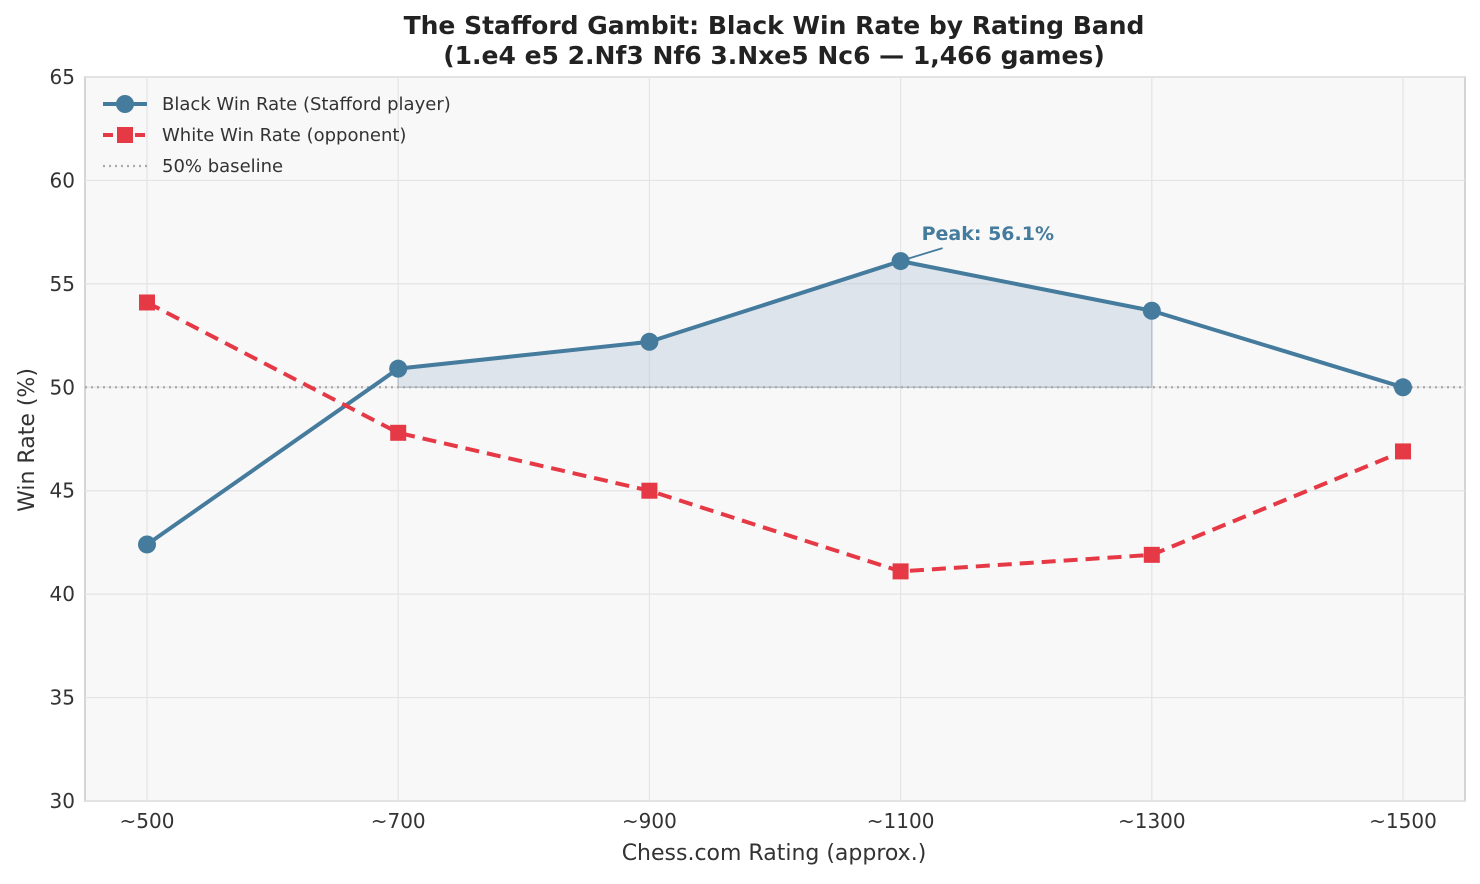 This screenshot has width=1480, height=884. Describe the element at coordinates (924, 253) in the screenshot. I see `annotation-arrow` at that location.